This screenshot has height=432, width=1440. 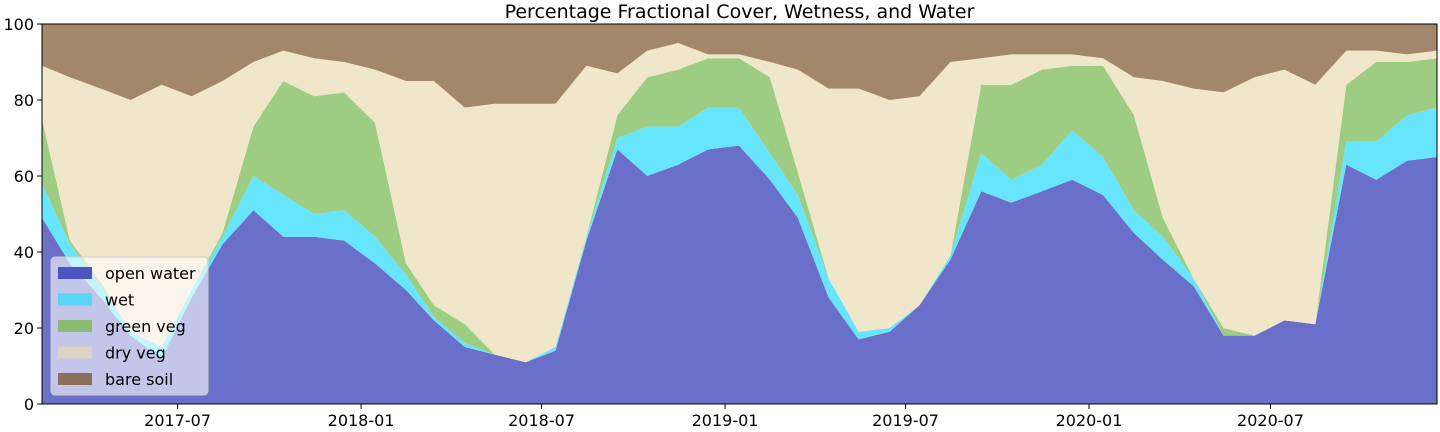 What do you see at coordinates (139, 379) in the screenshot?
I see `legend-label-bare-soil: bare soil` at bounding box center [139, 379].